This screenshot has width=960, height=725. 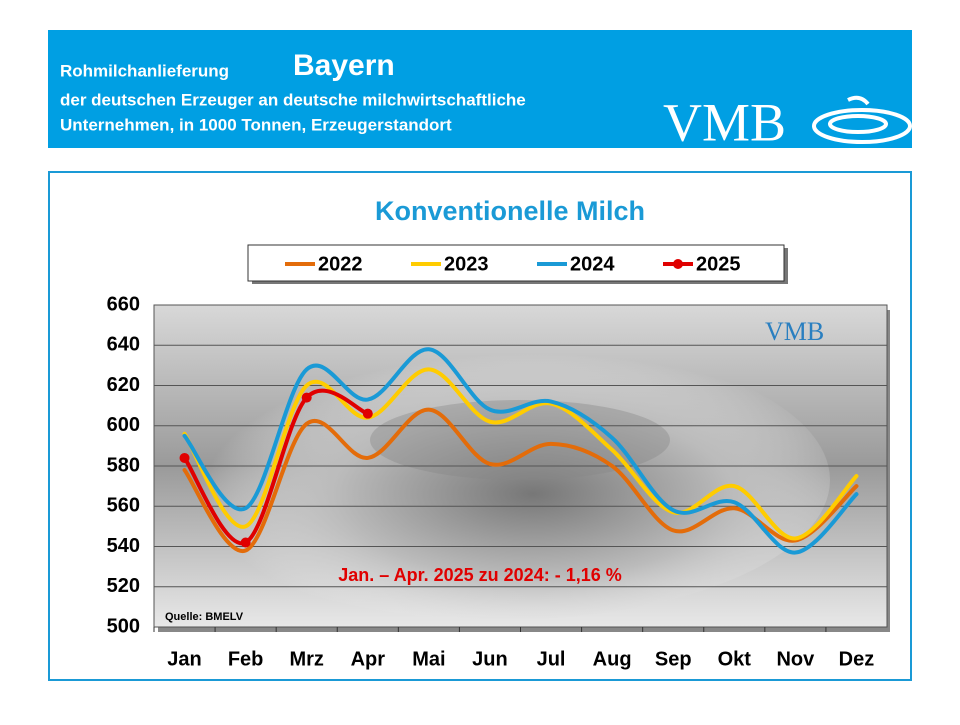 I want to click on x-tick-label: Apr, so click(x=368, y=659).